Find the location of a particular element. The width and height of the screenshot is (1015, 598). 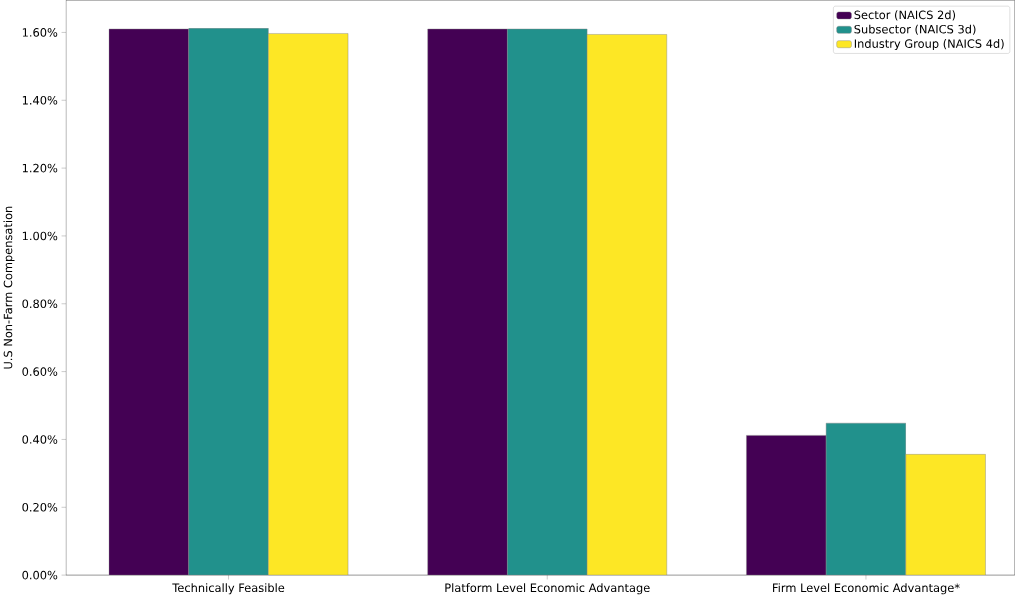

y-tick-label: 1.00% is located at coordinates (40, 236).